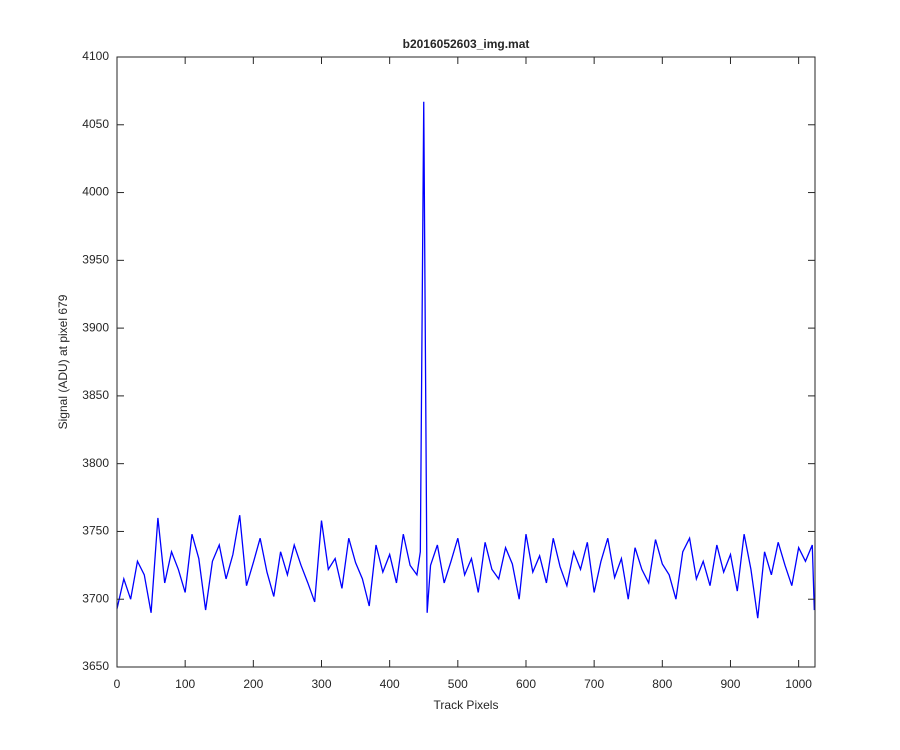  I want to click on x-tick-label: 1000, so click(798, 684).